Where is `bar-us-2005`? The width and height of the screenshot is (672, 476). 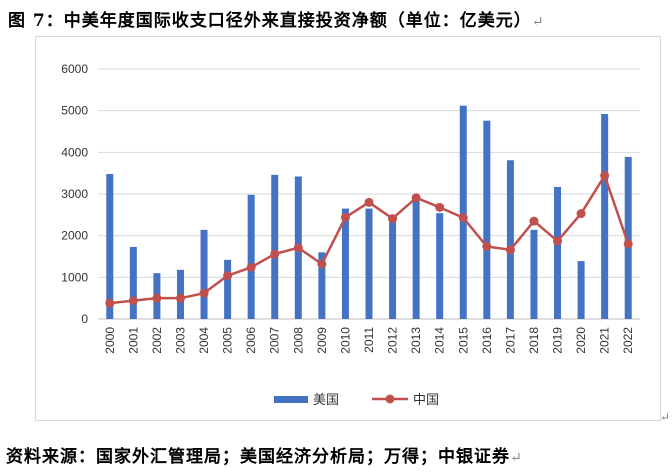 bar-us-2005 is located at coordinates (228, 289).